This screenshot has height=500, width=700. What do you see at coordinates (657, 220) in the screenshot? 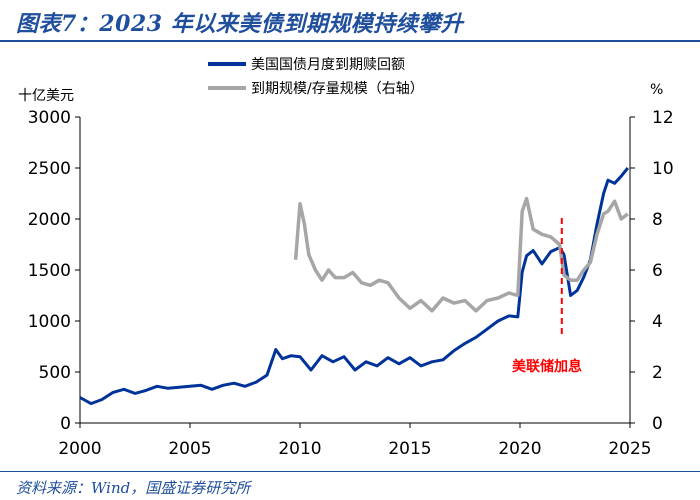
I see `y-right-tick-label: 8` at bounding box center [657, 220].